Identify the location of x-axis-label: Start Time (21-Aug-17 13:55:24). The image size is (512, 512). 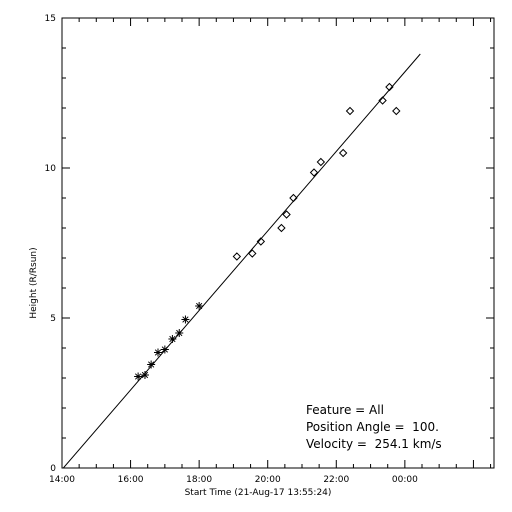
(258, 493).